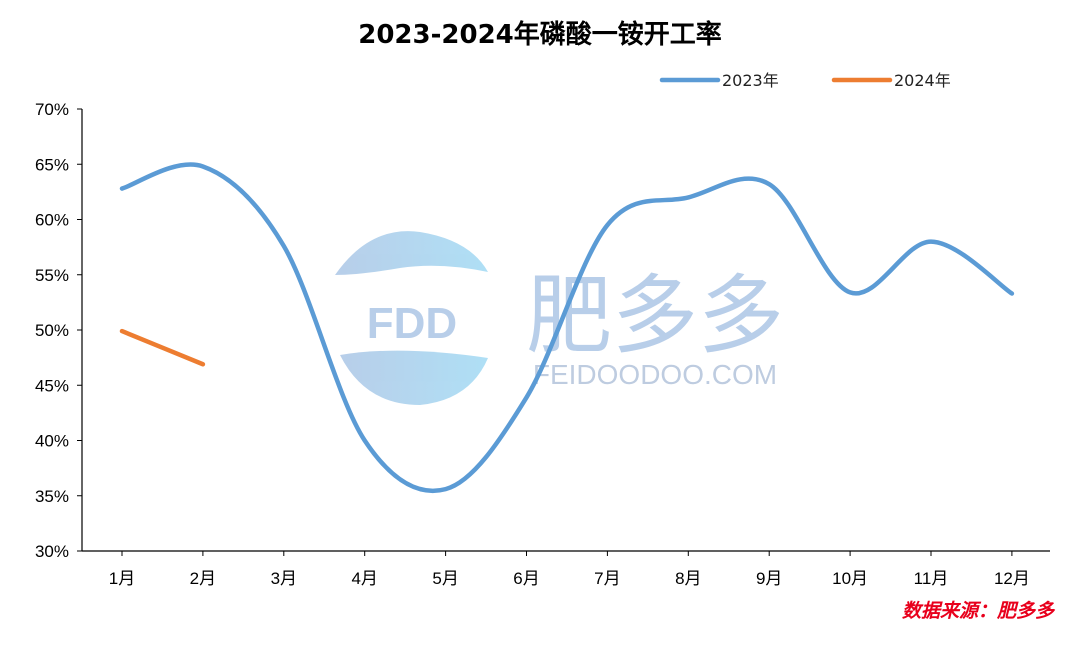  What do you see at coordinates (655, 374) in the screenshot?
I see `watermark-url: FEIDOODOO.COM` at bounding box center [655, 374].